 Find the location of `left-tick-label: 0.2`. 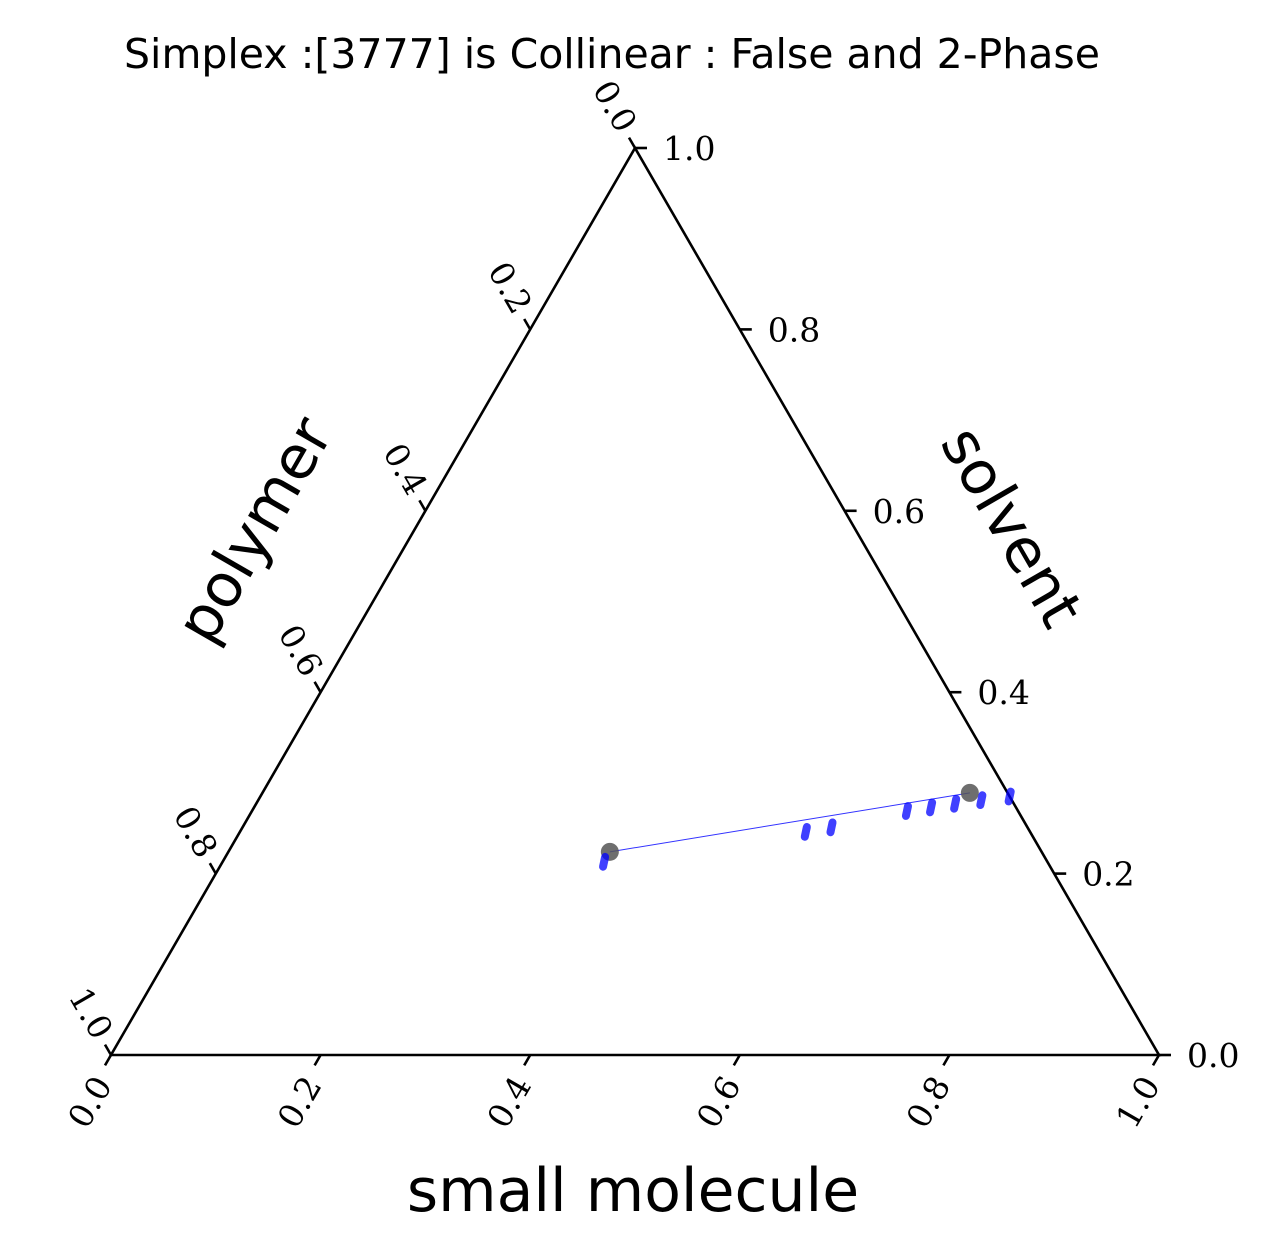

left-tick-label: 0.2 is located at coordinates (510, 287).